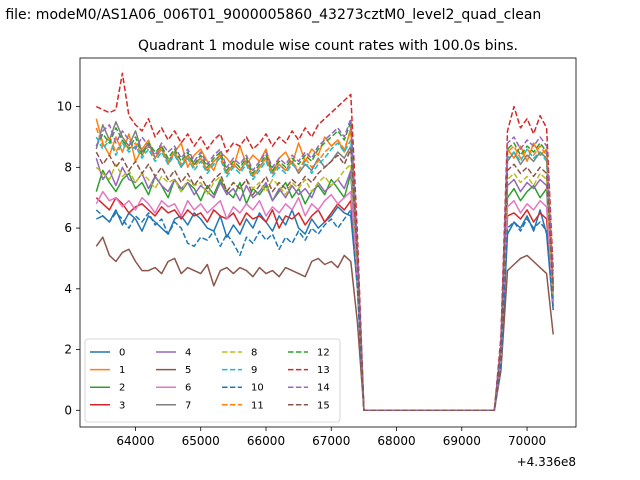 This screenshot has height=480, width=640. What do you see at coordinates (122, 388) in the screenshot?
I see `legend-label-2: 2` at bounding box center [122, 388].